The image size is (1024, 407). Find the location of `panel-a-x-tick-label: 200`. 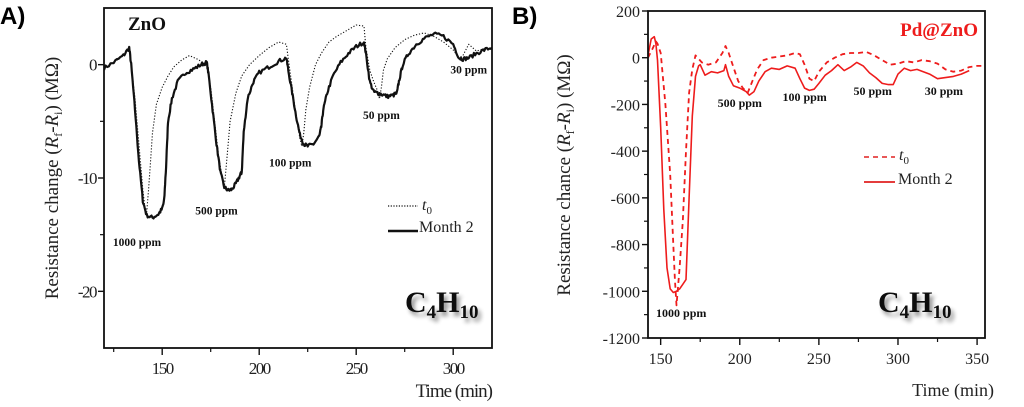

panel-a-x-tick-label: 200 is located at coordinates (260, 368).